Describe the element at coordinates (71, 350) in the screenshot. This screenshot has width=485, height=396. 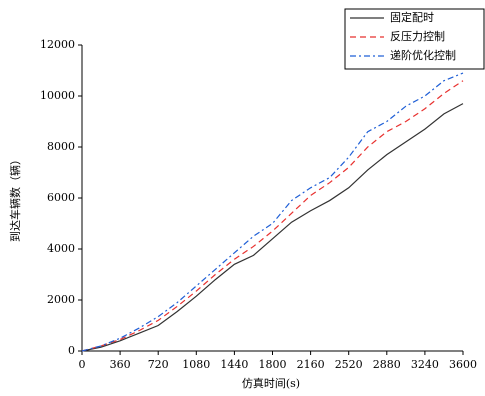
I see `y-tick-label: 0` at that location.